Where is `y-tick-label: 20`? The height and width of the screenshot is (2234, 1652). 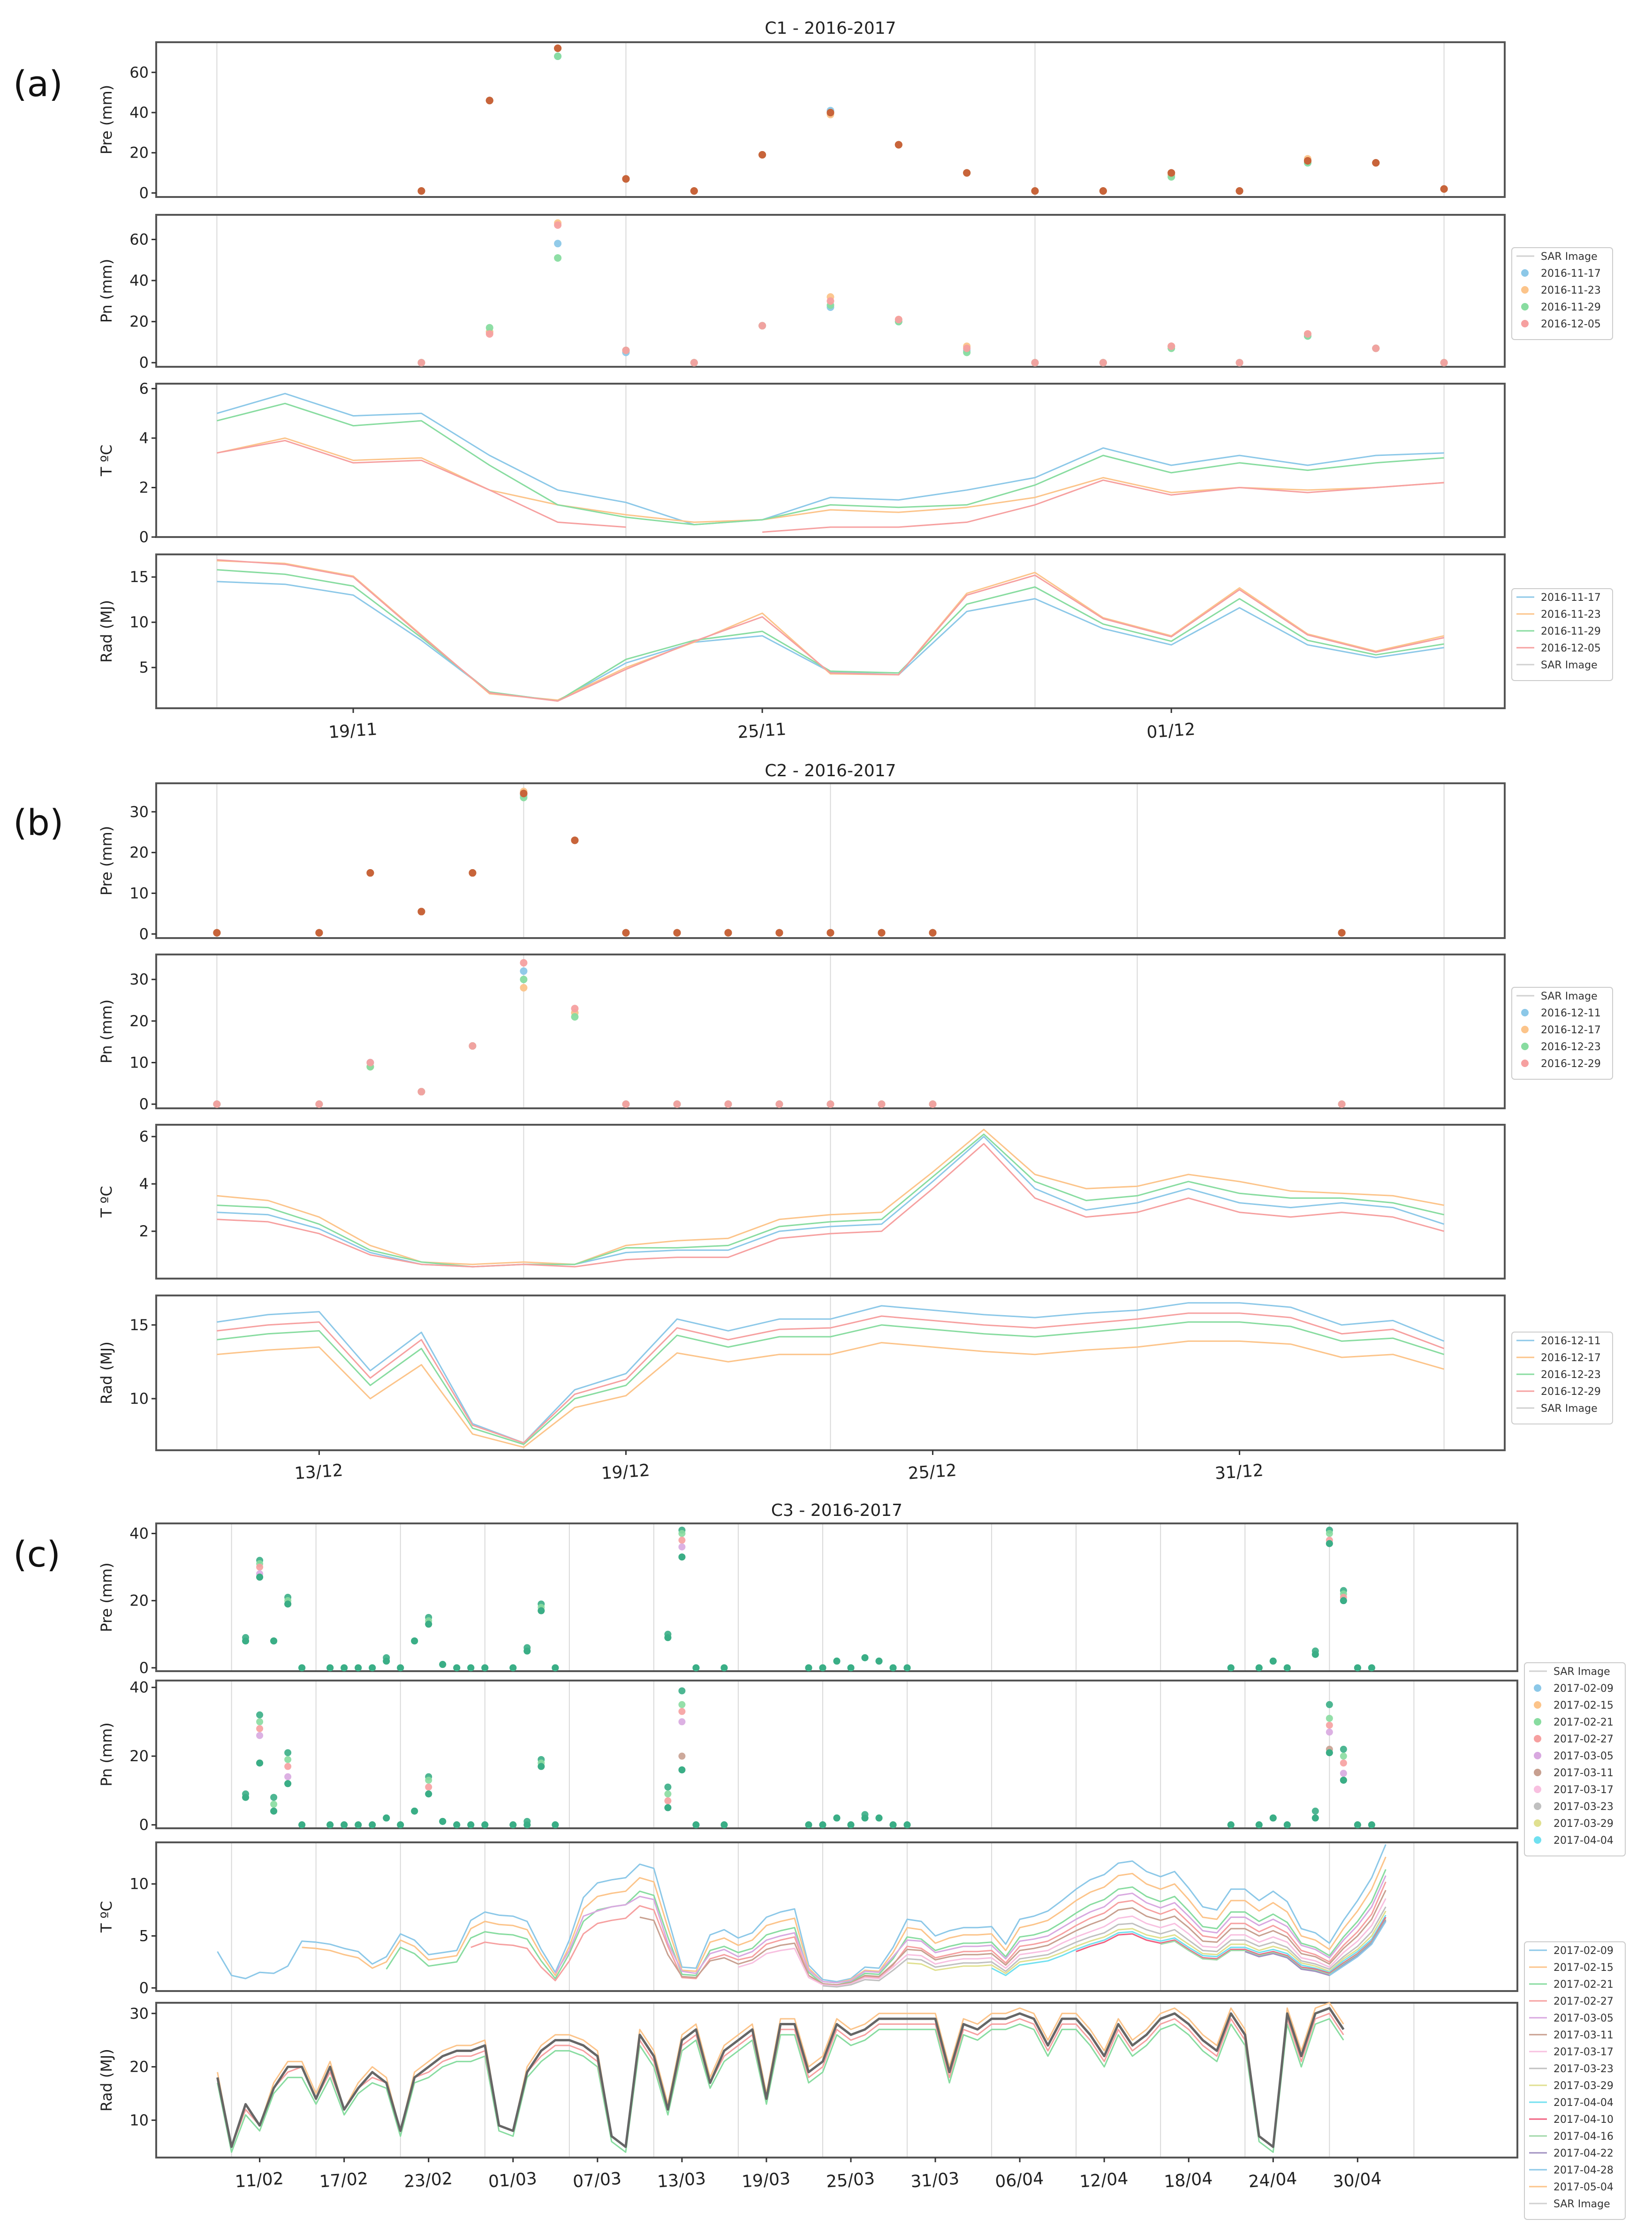
y-tick-label: 20 is located at coordinates (139, 853).